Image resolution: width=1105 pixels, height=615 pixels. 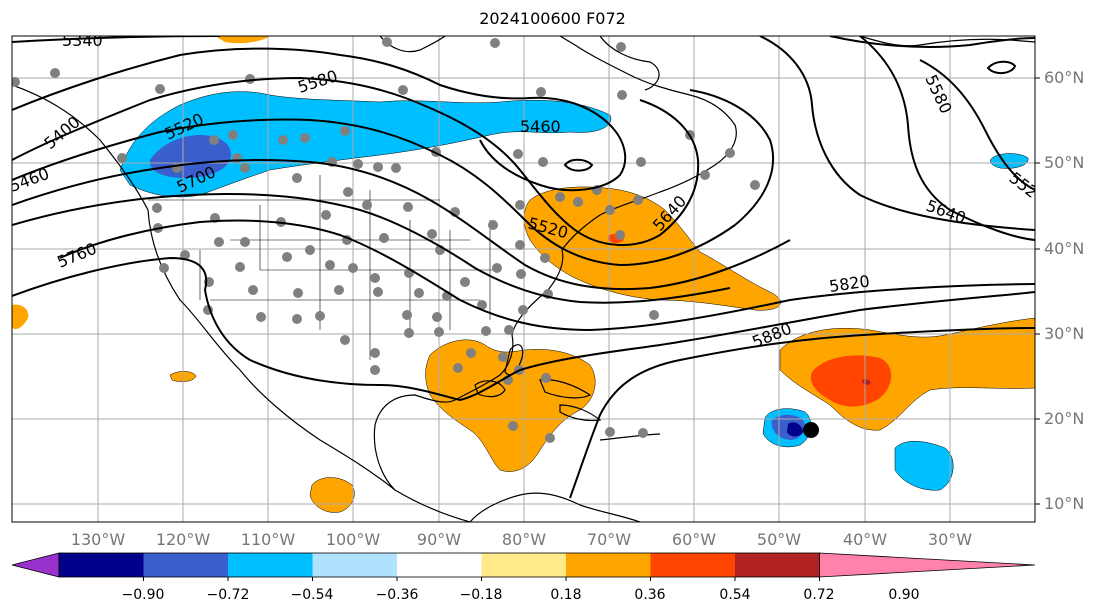 What do you see at coordinates (1064, 77) in the screenshot?
I see `lat-label-60n: 60°N` at bounding box center [1064, 77].